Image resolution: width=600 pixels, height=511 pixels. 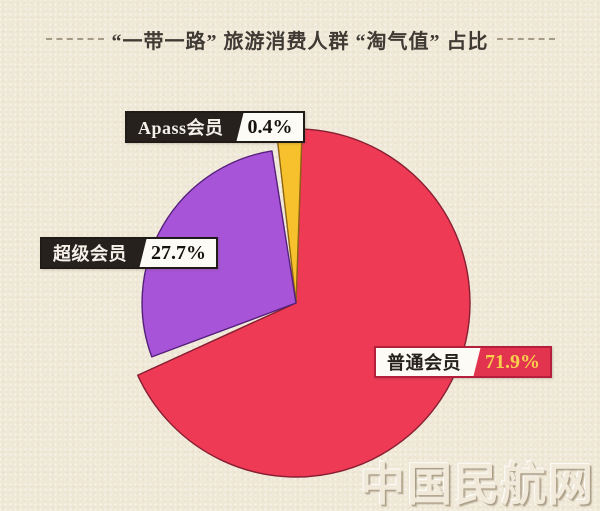 I want to click on callout-label: Apass会员, so click(x=180, y=127).